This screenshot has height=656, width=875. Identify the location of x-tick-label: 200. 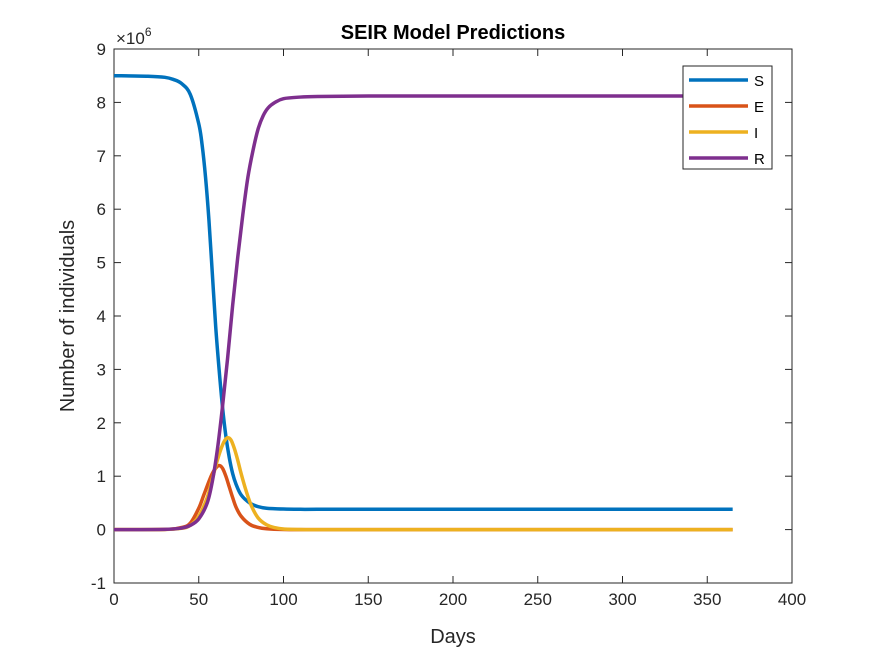
(453, 599).